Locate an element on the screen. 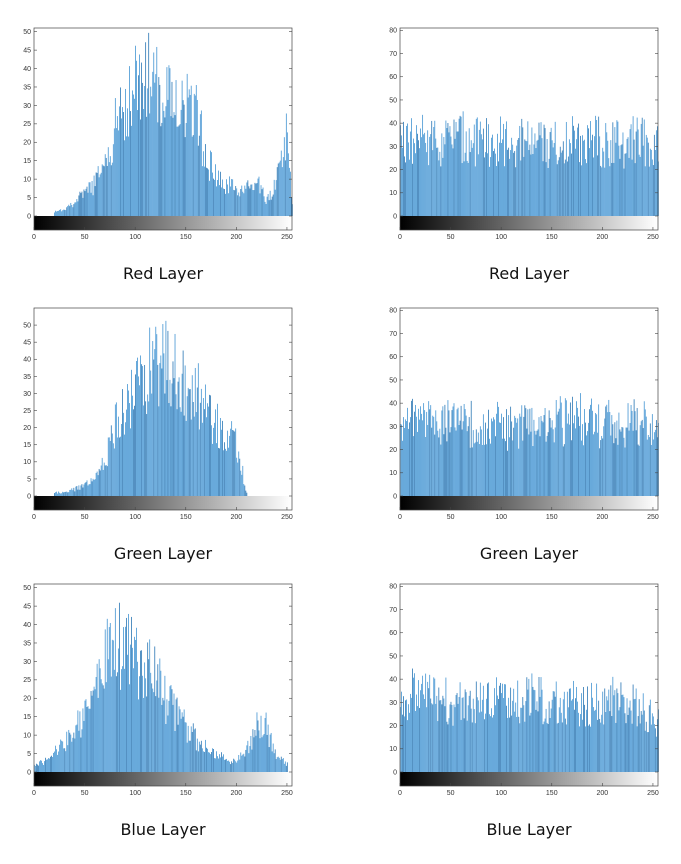 The height and width of the screenshot is (864, 681). panel-caption-2: Red Layer is located at coordinates (529, 273).